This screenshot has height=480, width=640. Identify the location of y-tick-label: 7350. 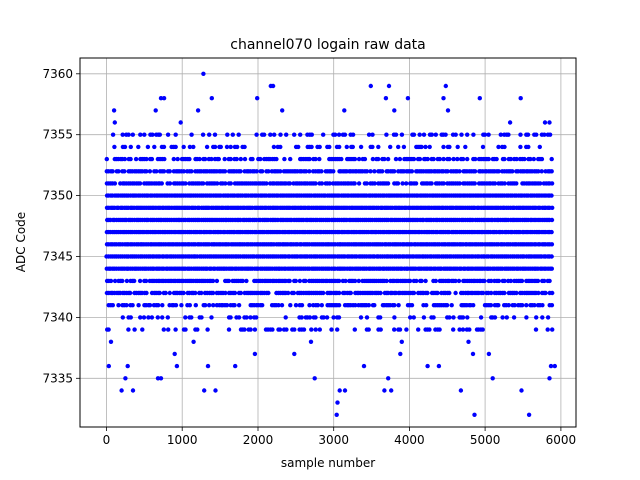
(57, 196).